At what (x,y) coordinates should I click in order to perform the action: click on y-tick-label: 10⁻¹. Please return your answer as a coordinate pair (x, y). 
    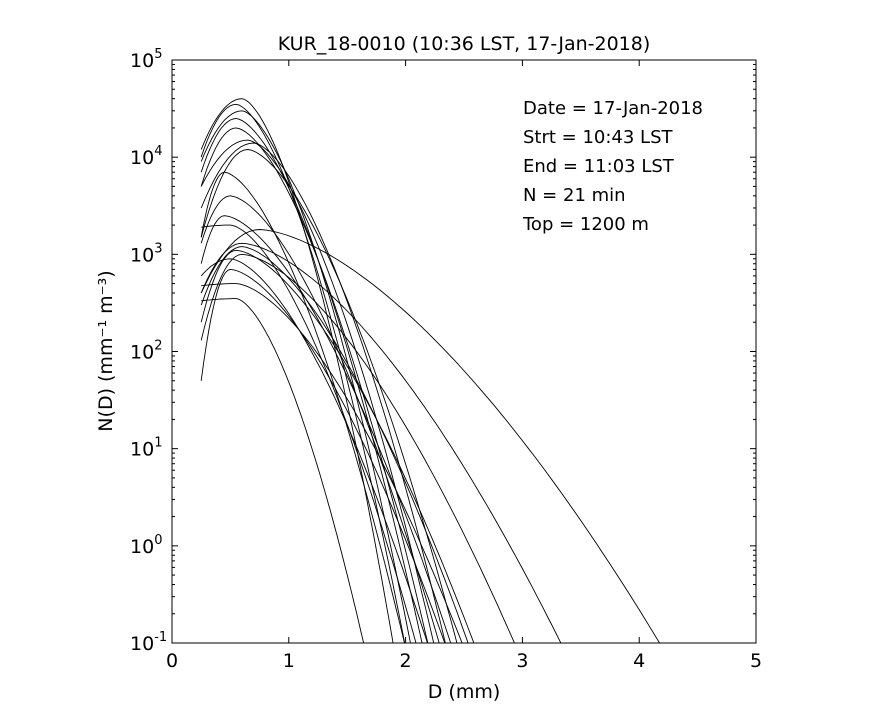
    Looking at the image, I should click on (148, 642).